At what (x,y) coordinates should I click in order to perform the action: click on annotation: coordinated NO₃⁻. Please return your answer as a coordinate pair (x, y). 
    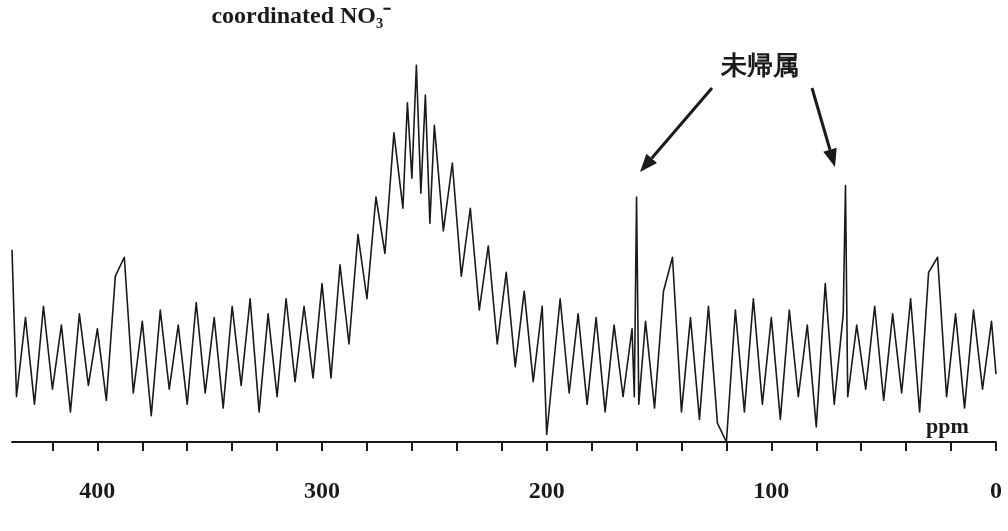
    Looking at the image, I should click on (301, 15).